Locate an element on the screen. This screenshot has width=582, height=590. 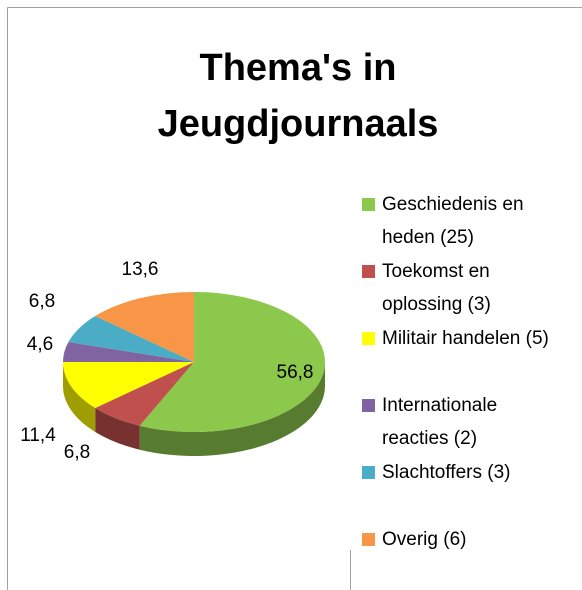
legend-item: Toekomst en oplossing (3) is located at coordinates (462, 288).